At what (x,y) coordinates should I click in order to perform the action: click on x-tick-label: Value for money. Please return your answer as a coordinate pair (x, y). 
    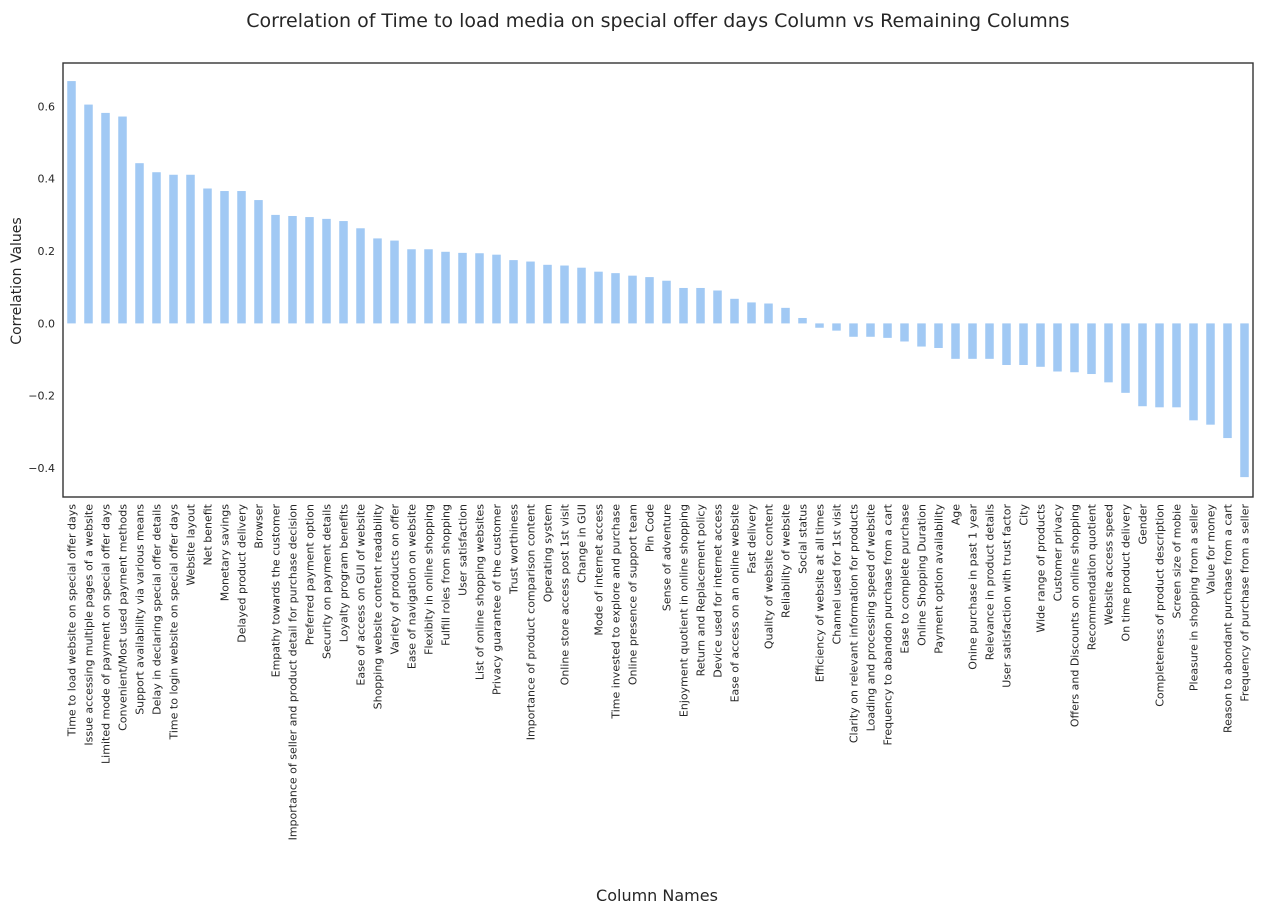
    Looking at the image, I should click on (1211, 549).